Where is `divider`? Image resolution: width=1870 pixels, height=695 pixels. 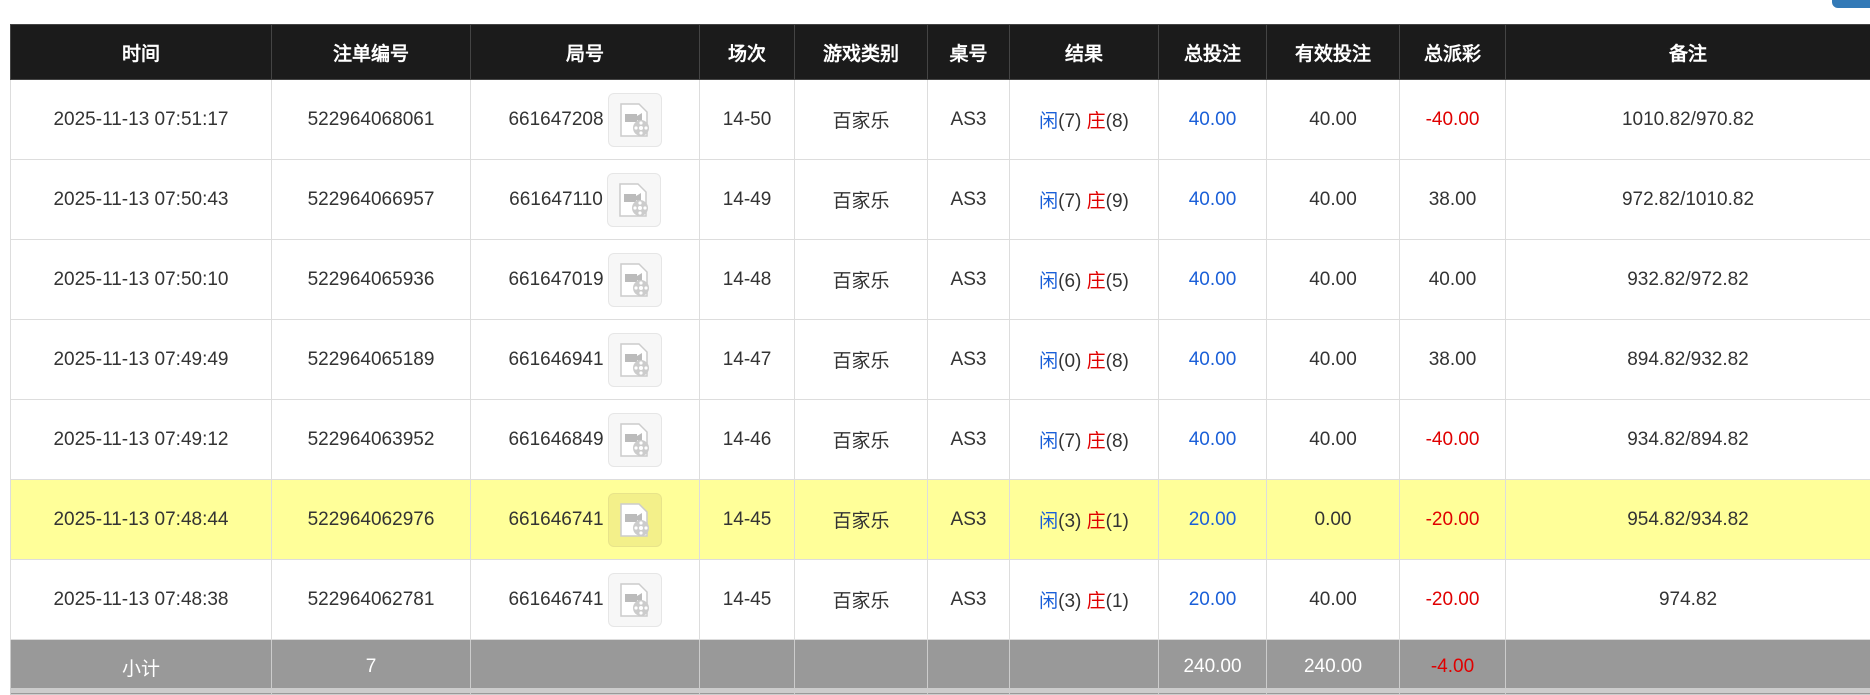
divider is located at coordinates (940, 690).